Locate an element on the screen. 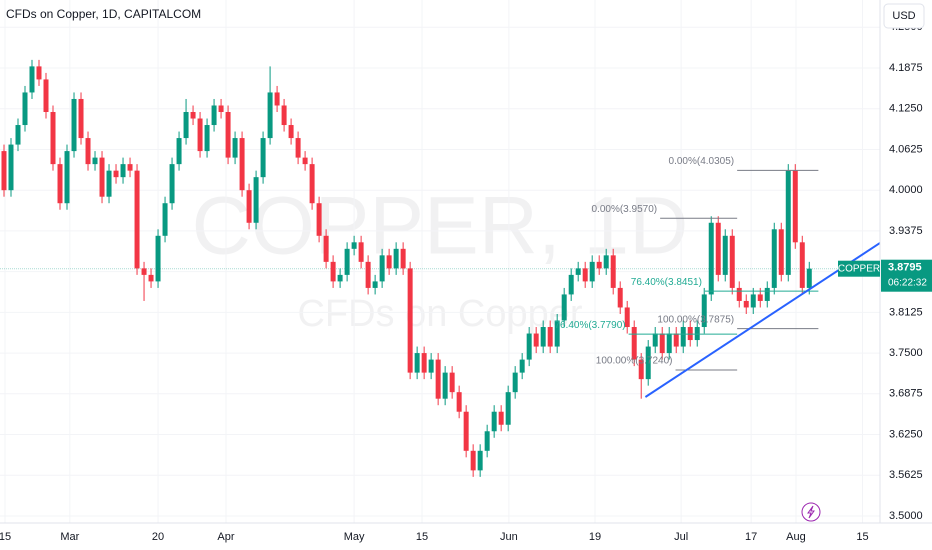 The width and height of the screenshot is (932, 550). currency-button is located at coordinates (904, 16).